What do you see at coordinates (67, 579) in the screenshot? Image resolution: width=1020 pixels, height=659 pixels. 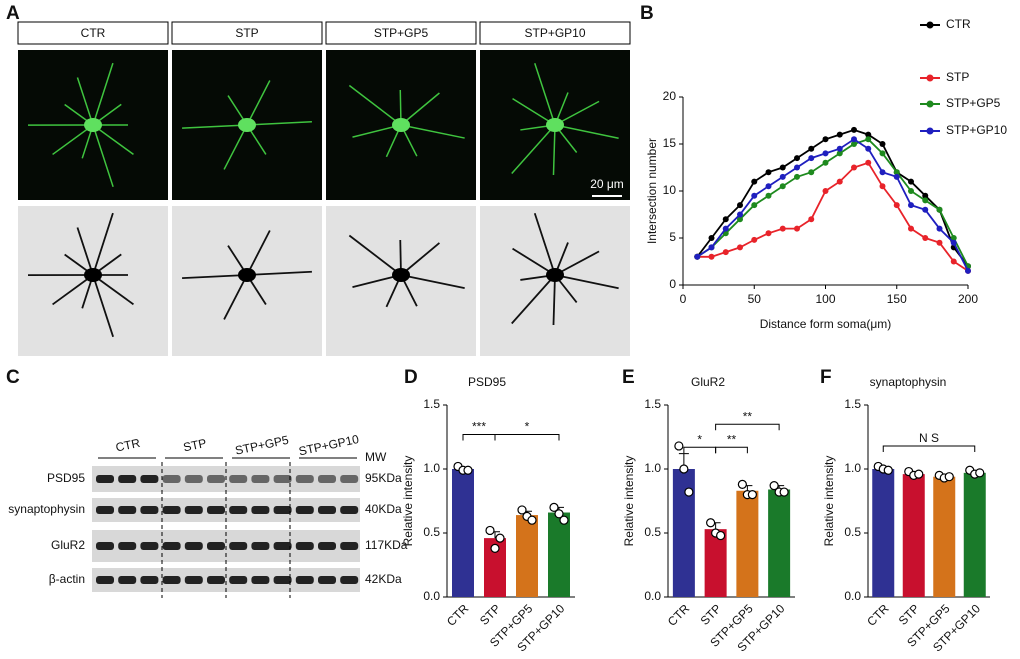 I see `protein-label: β-actin` at bounding box center [67, 579].